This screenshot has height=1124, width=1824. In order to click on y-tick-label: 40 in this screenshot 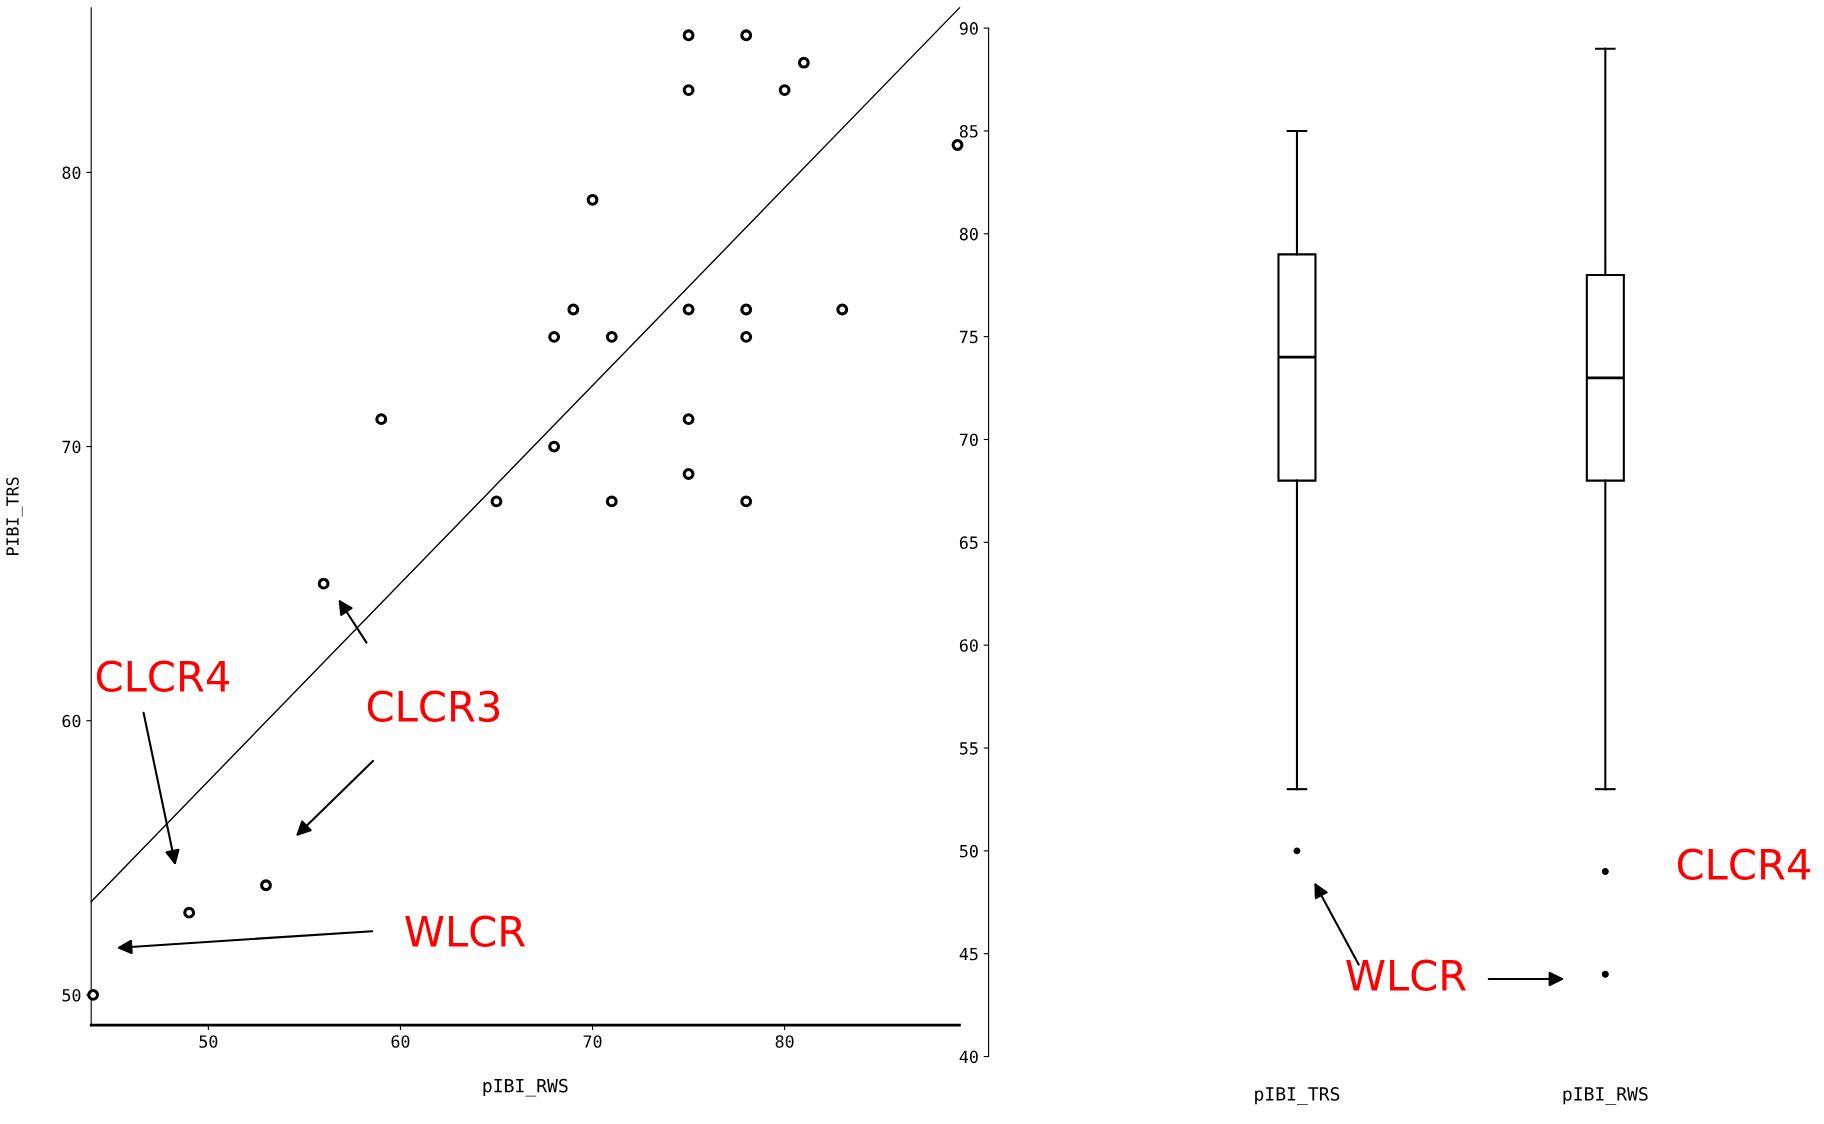, I will do `click(968, 1057)`.